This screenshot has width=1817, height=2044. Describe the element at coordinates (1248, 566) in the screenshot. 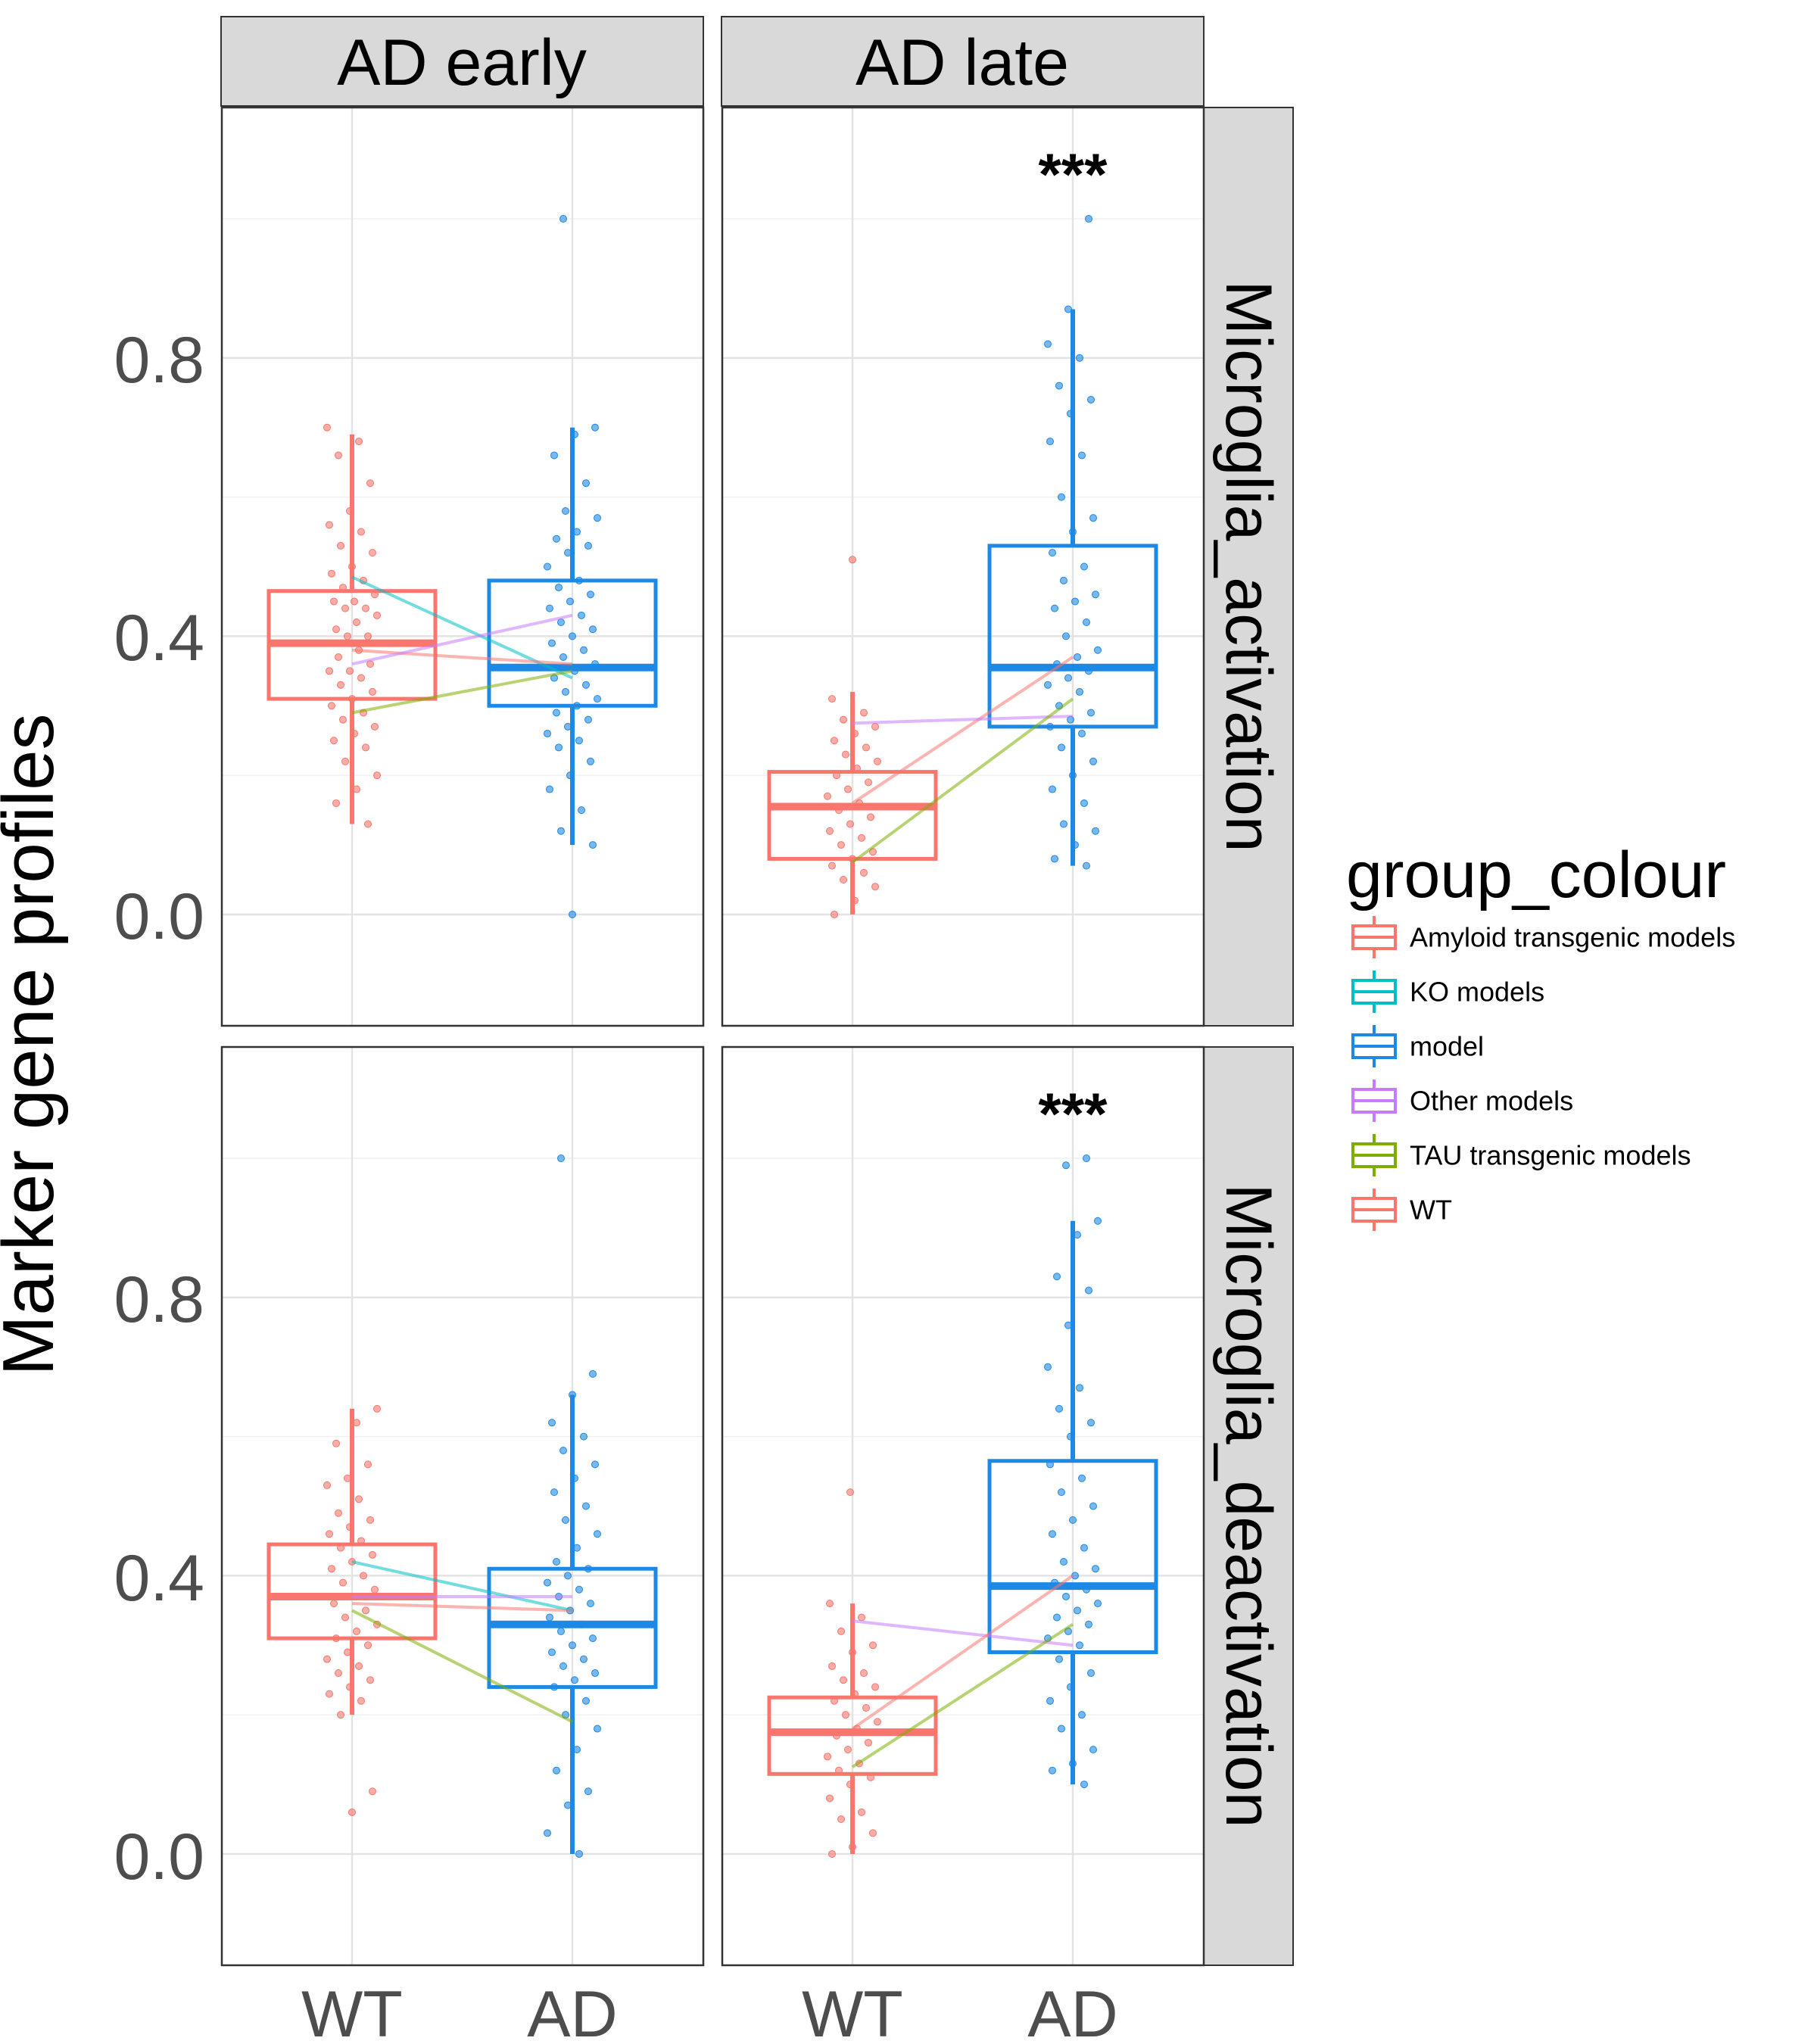

I see `strip-row-activation-label: Microglia_activation` at that location.